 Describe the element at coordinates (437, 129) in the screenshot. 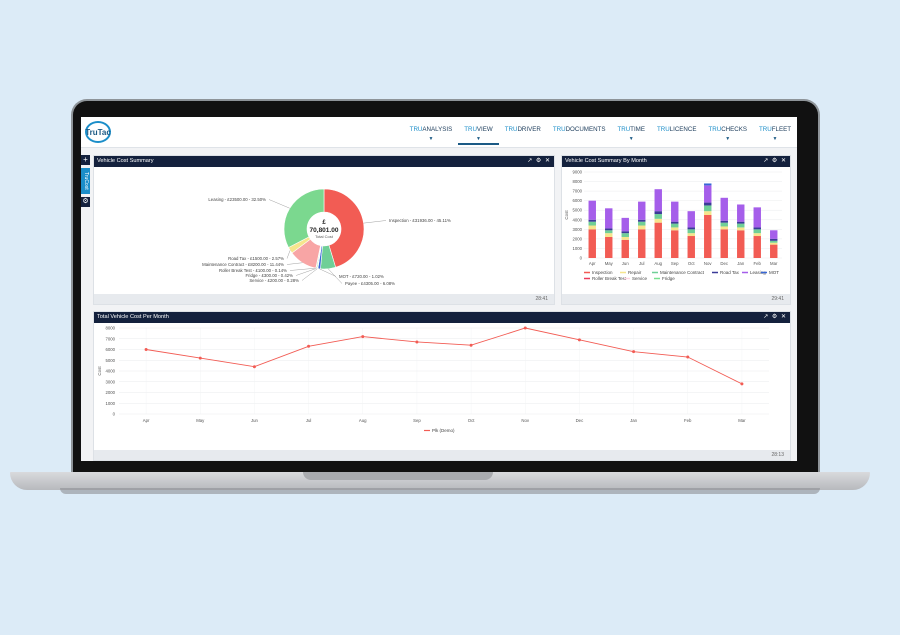

I see `nav-label: ANALYSIS` at that location.